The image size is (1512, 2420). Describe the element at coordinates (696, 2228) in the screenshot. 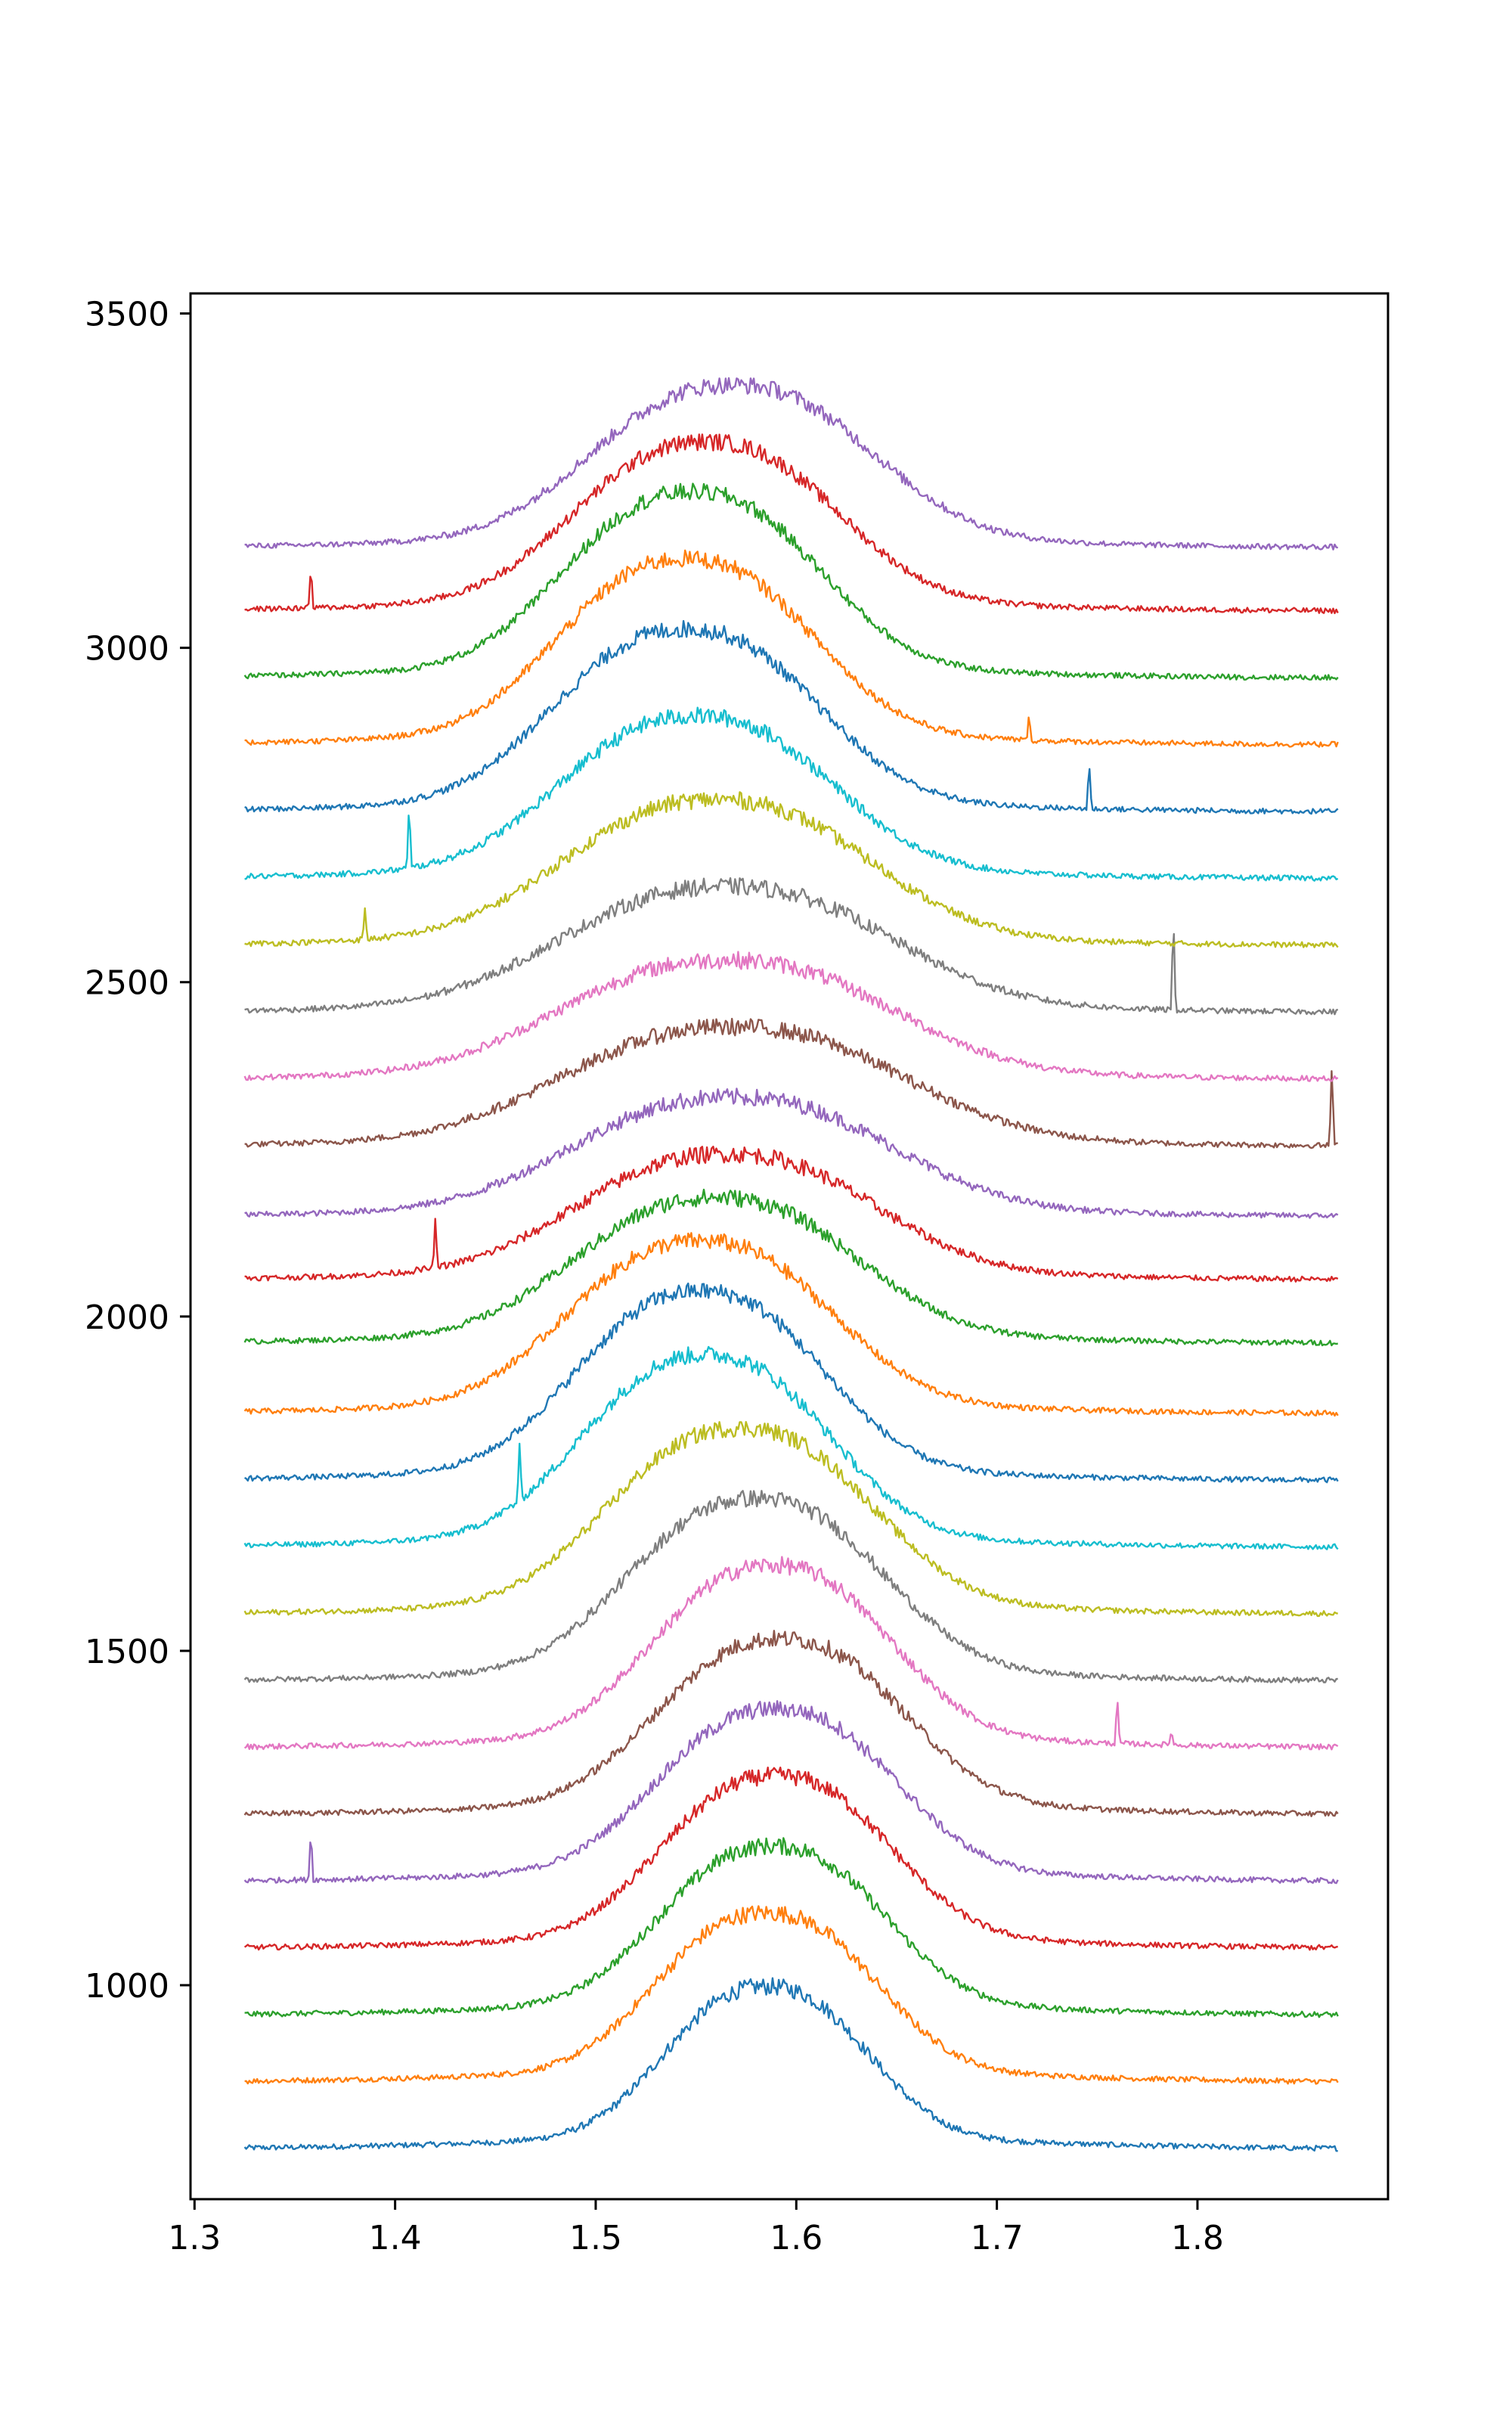

I see `x-axis: 1.3 1.4 1.5 1.6 1.7 1.8` at that location.